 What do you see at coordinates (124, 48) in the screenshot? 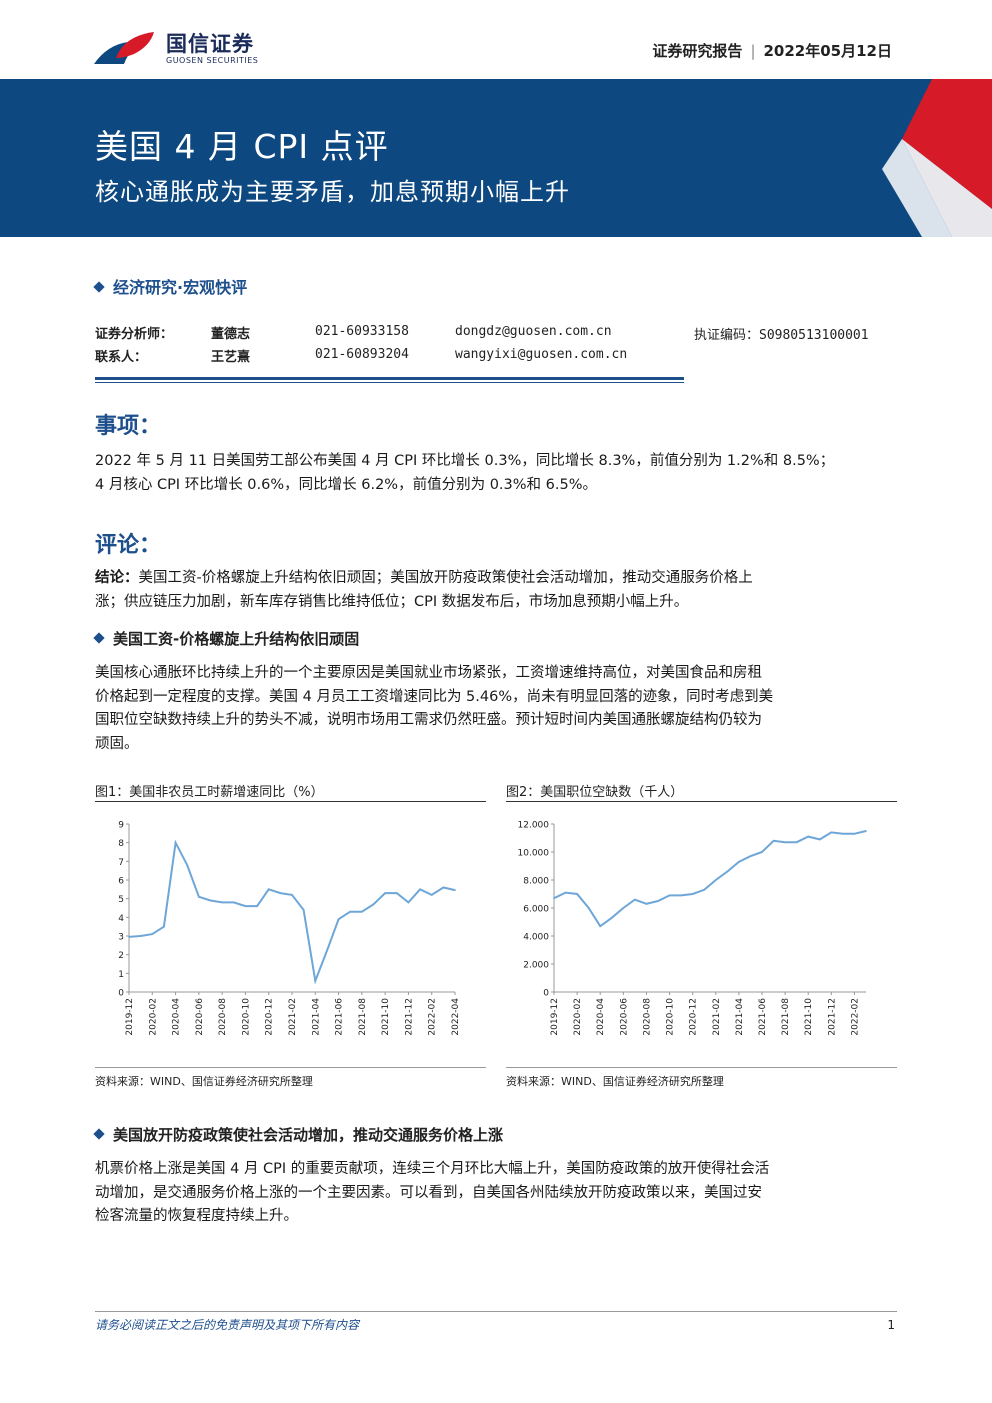
I see `logo-mark-icon` at bounding box center [124, 48].